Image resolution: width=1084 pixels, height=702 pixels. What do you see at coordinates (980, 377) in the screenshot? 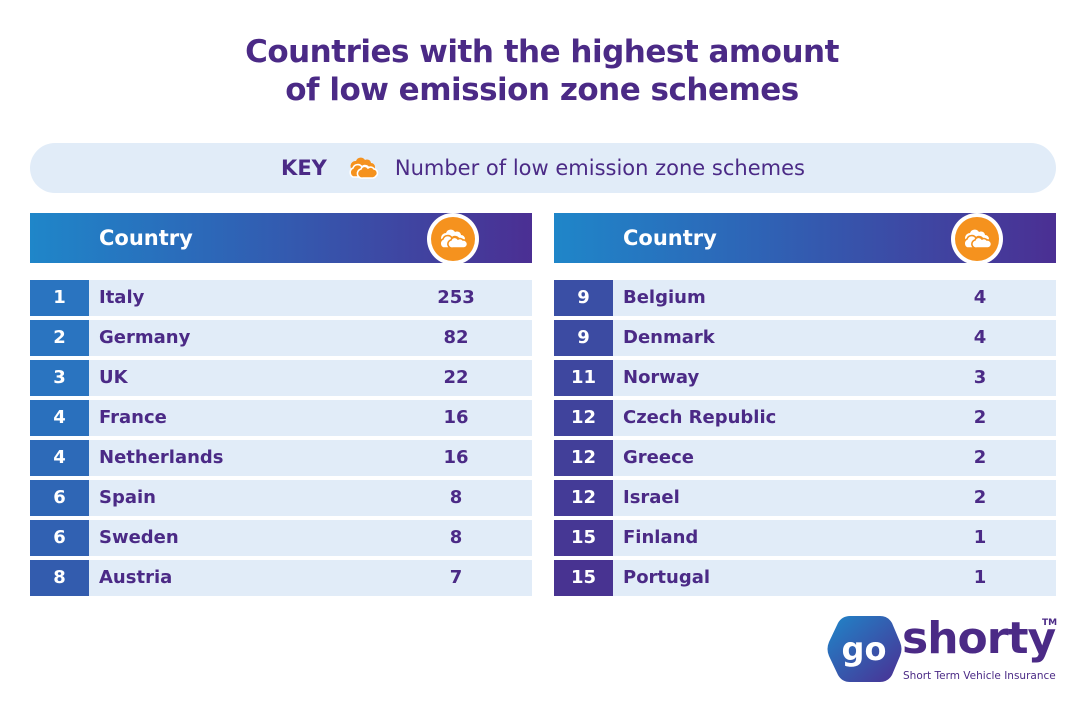
I see `value-cell: 3` at bounding box center [980, 377].